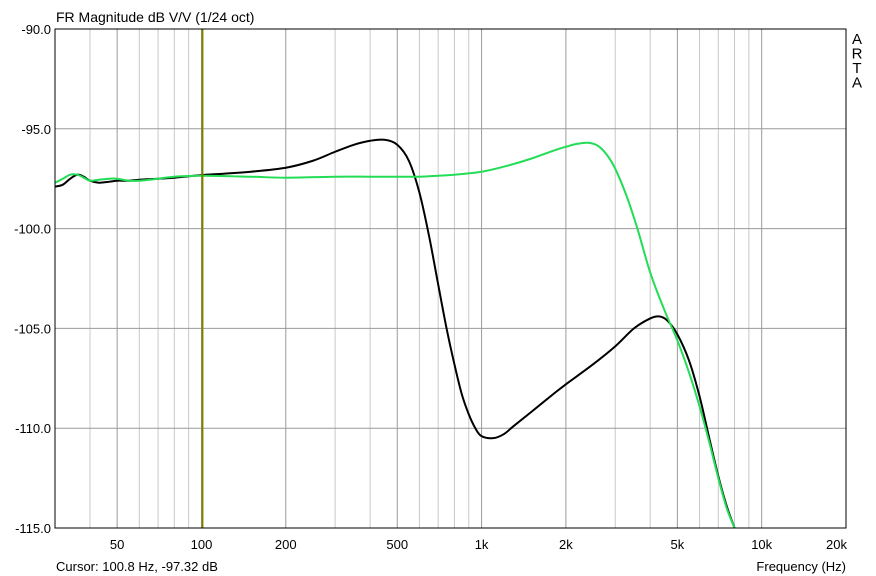 This screenshot has width=876, height=576. What do you see at coordinates (36, 29) in the screenshot?
I see `y-tick-label: -90.0` at bounding box center [36, 29].